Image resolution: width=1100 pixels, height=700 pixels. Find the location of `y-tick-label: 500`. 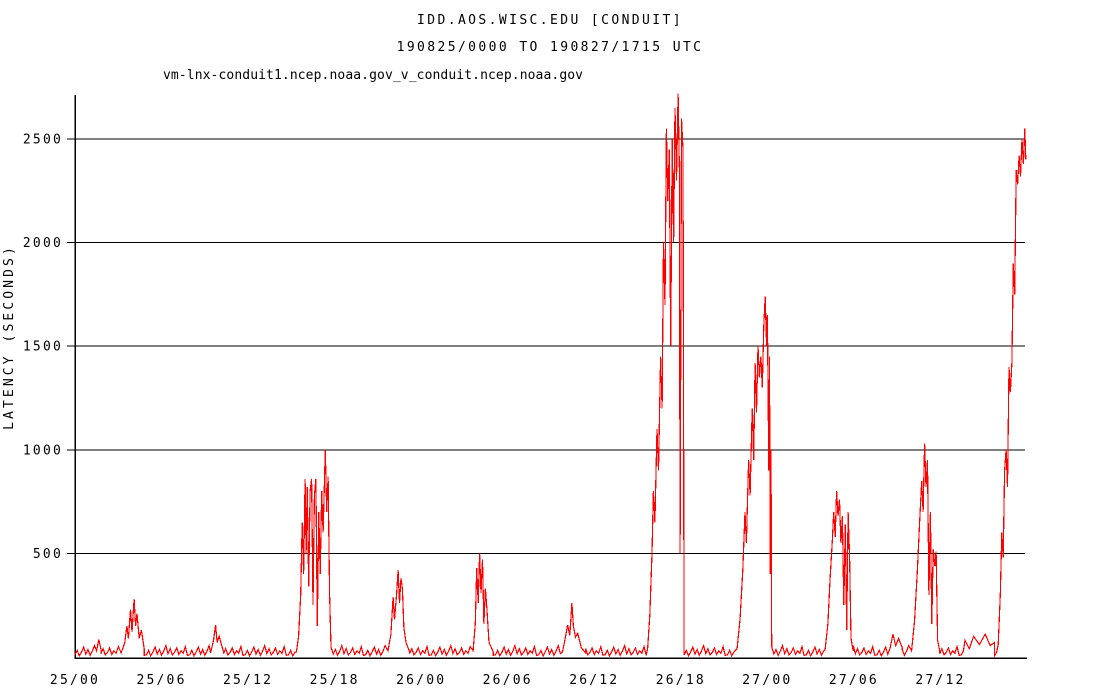

y-tick-label: 500 is located at coordinates (48, 554).